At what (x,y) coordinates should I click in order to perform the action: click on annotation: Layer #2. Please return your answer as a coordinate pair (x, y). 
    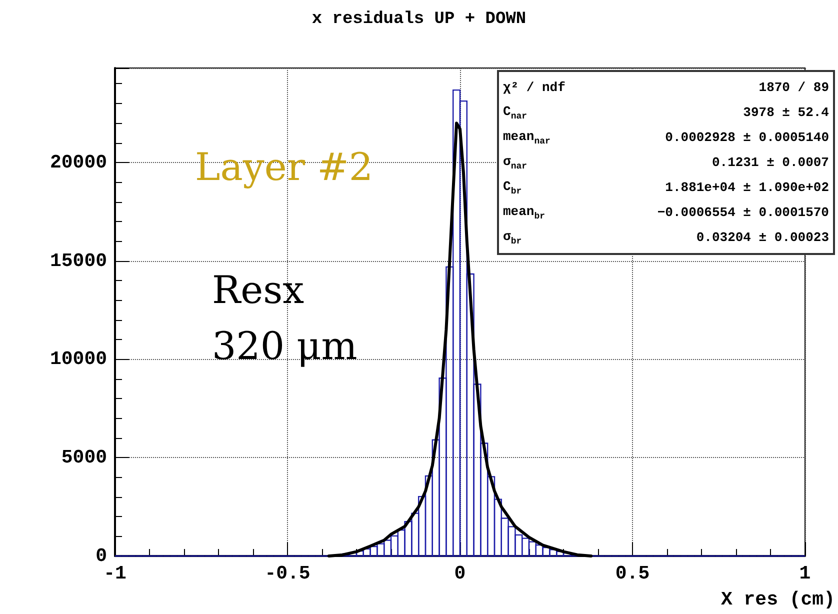
    Looking at the image, I should click on (284, 167).